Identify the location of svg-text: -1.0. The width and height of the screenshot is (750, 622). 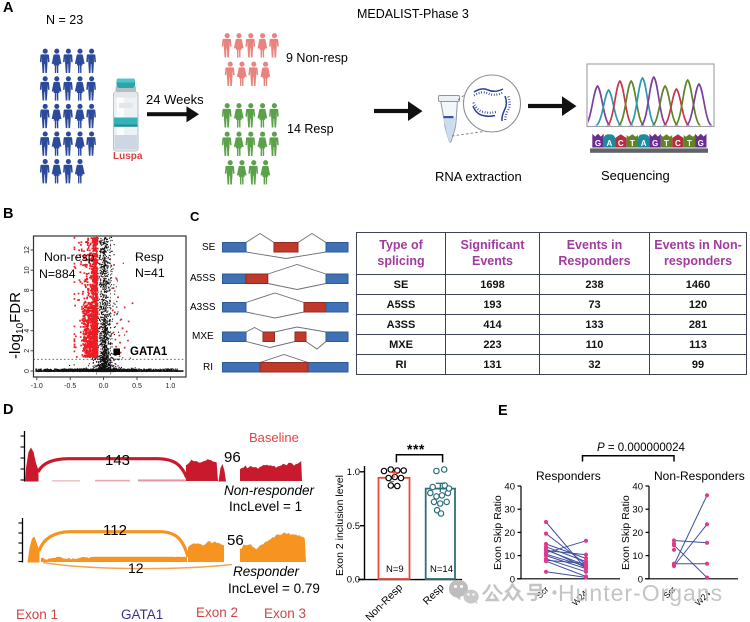
(37, 386).